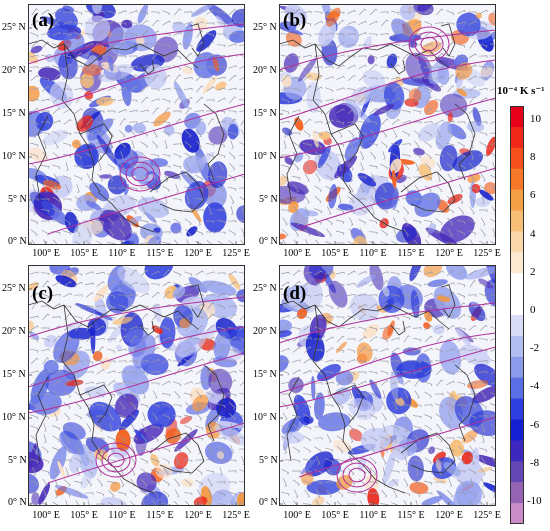 The image size is (550, 531). What do you see at coordinates (147, 67) in the screenshot?
I see `coastline` at bounding box center [147, 67].